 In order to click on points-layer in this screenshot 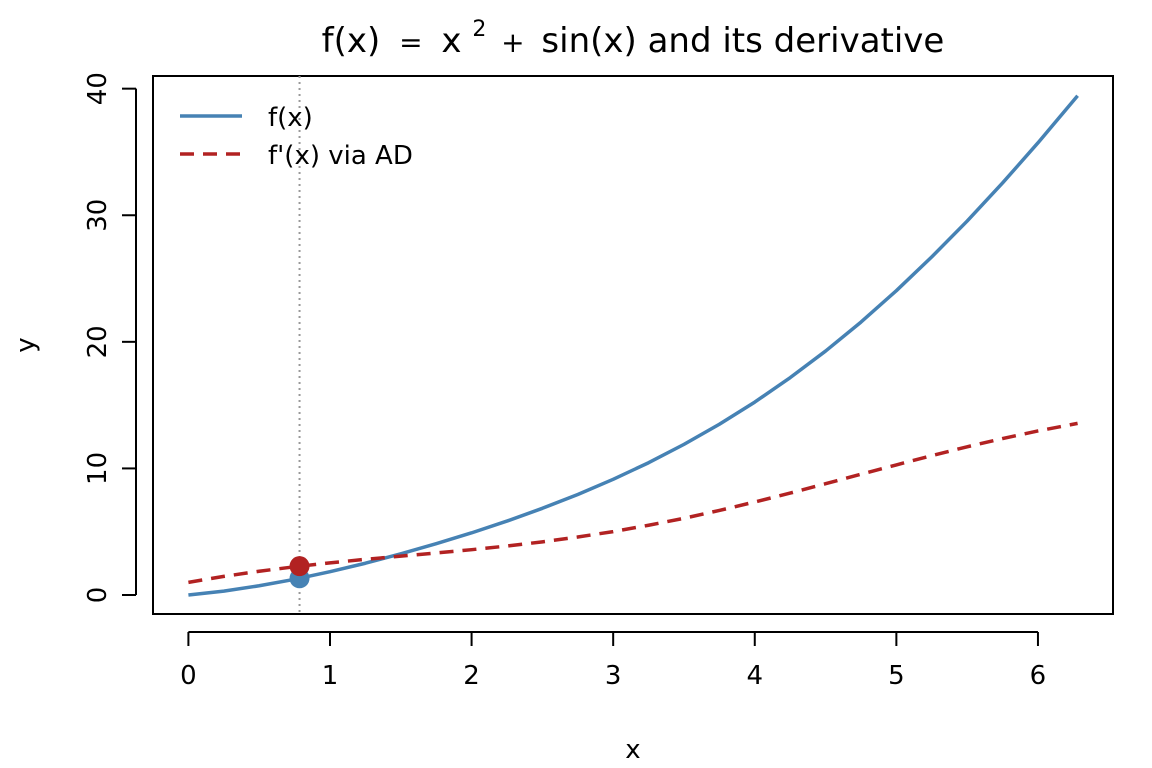, I will do `click(299, 572)`.